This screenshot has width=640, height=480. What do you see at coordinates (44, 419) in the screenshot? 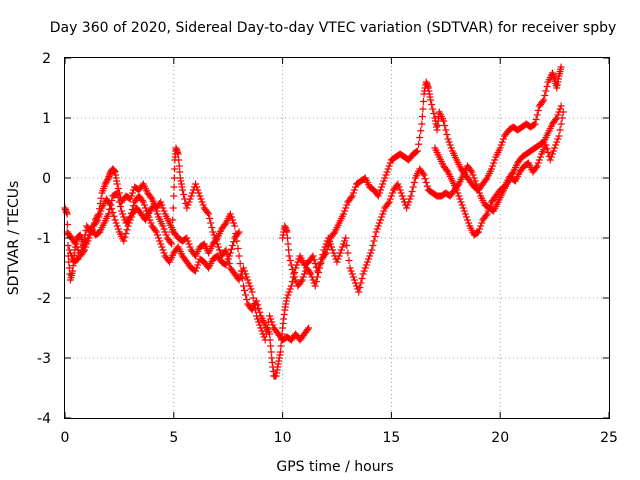
I see `y-tick-label: -4` at bounding box center [44, 419].